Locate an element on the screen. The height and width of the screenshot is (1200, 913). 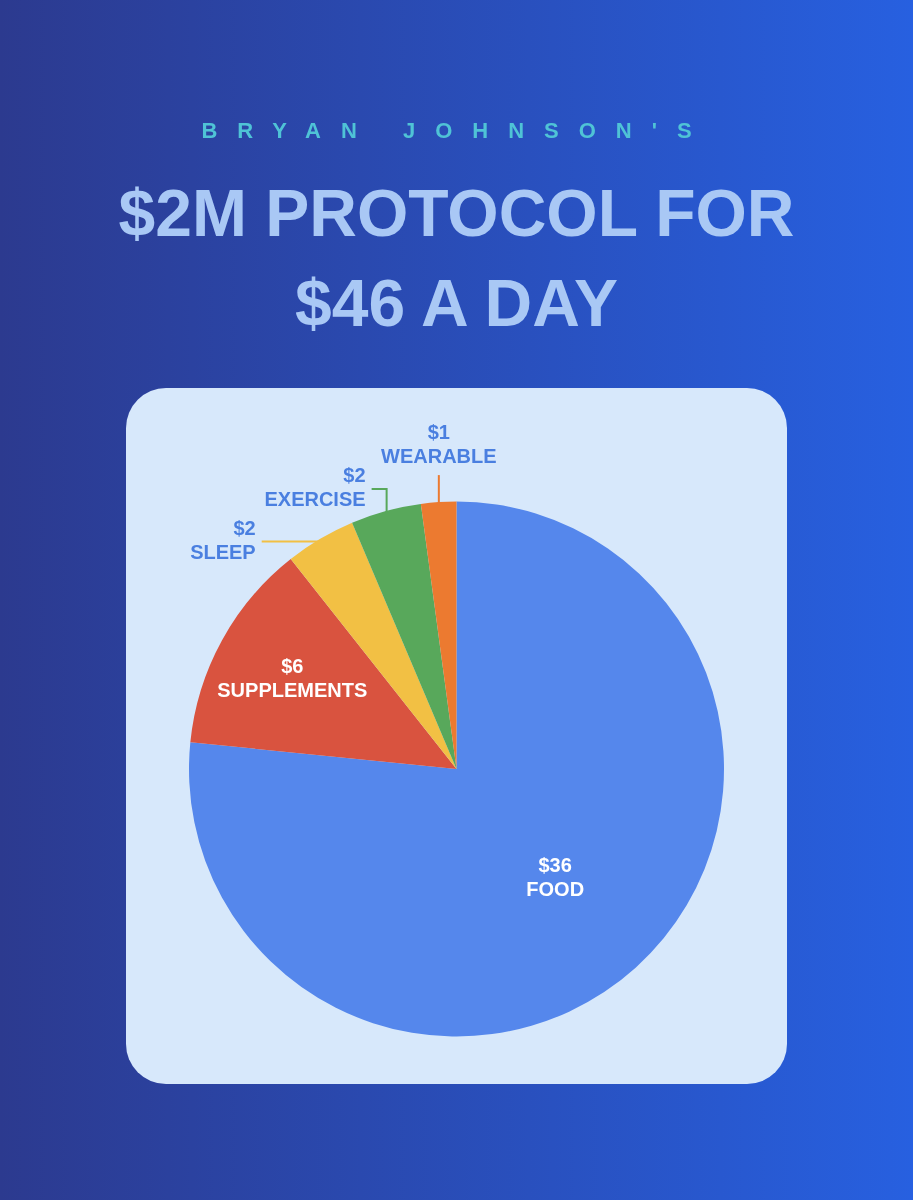
chart-title: $2M PROTOCOL FOR $46 A DAY is located at coordinates (456, 258).